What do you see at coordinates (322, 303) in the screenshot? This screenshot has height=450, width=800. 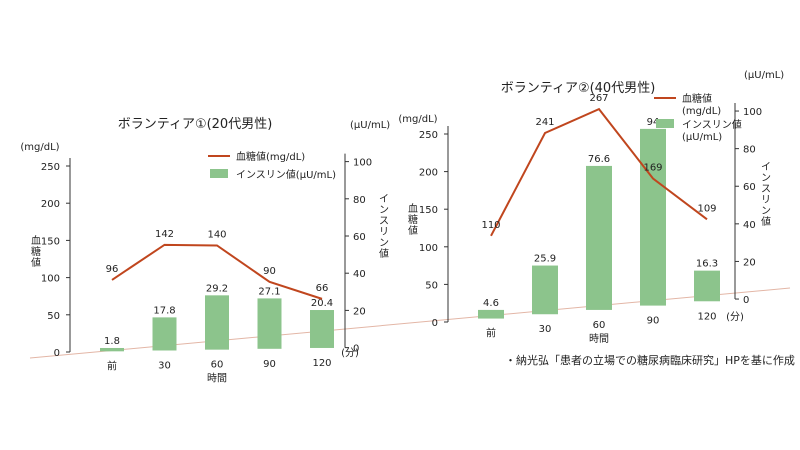 I see `insulin-bar-label: 20.4` at bounding box center [322, 303].